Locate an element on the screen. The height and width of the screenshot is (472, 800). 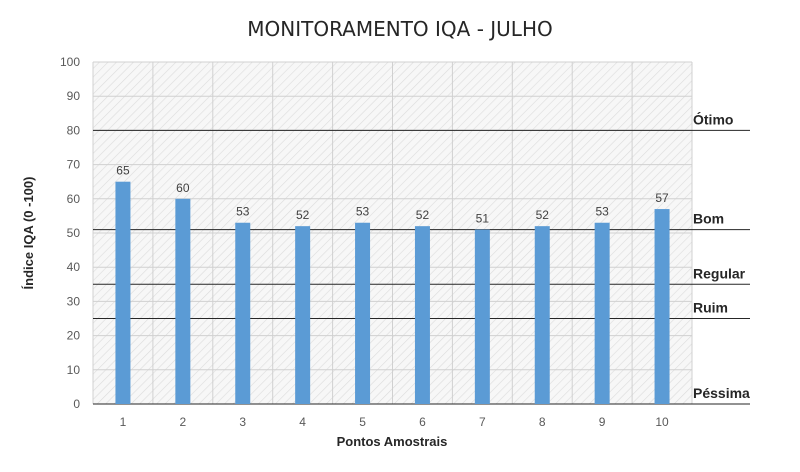
x-tick-label: 2 is located at coordinates (183, 422).